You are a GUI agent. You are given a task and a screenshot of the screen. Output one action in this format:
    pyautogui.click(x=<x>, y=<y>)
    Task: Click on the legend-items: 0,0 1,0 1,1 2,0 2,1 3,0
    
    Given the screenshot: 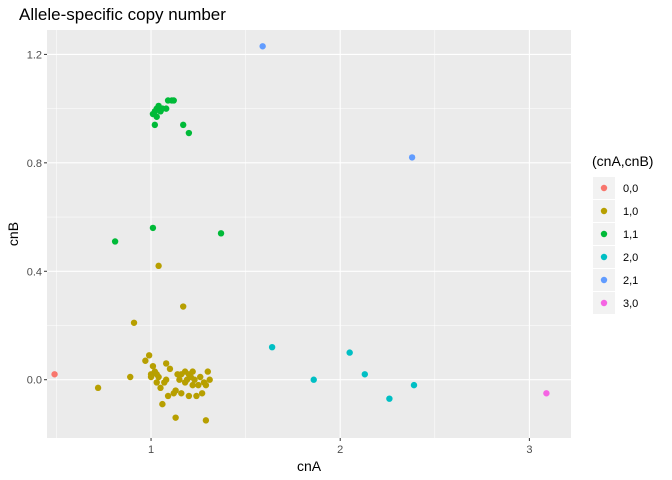 What is the action you would take?
    pyautogui.click(x=615, y=245)
    